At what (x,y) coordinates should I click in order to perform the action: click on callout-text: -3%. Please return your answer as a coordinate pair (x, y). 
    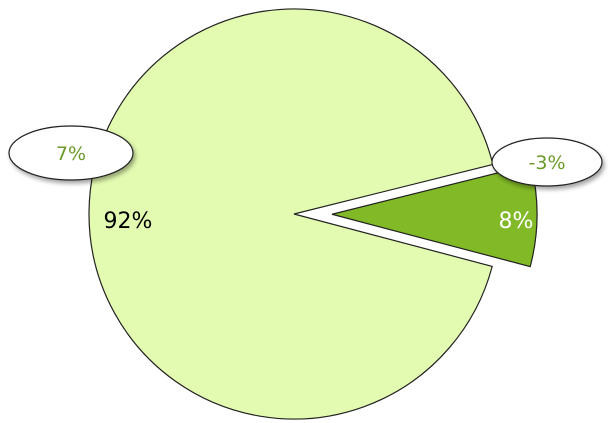
    Looking at the image, I should click on (547, 163).